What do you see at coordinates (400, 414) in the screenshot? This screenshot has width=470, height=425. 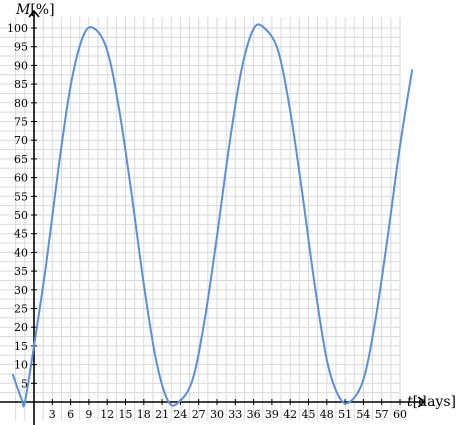 I see `x-tick-label: 60` at bounding box center [400, 414].